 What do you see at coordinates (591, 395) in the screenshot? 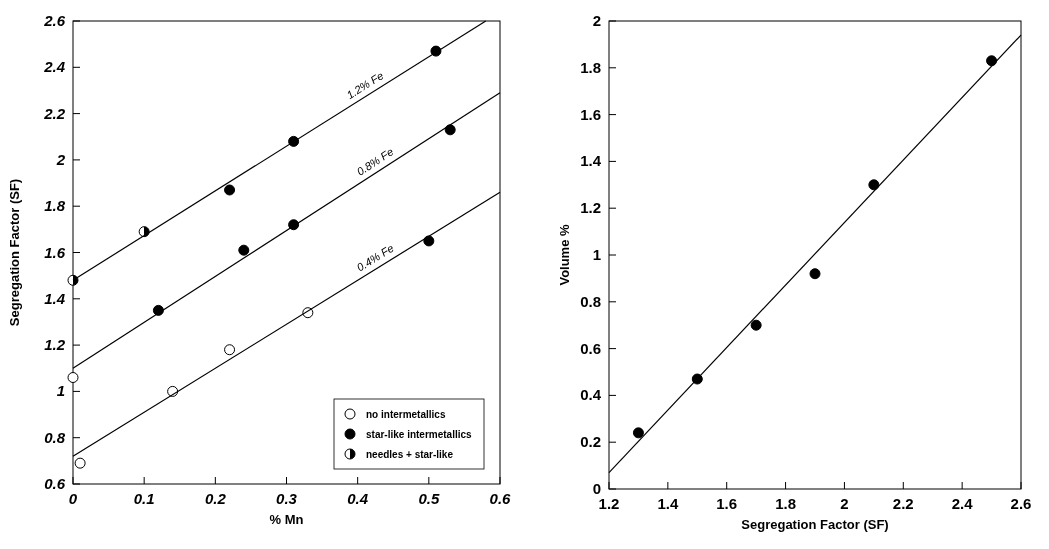
I see `y-tick-label: 0.4` at bounding box center [591, 395].